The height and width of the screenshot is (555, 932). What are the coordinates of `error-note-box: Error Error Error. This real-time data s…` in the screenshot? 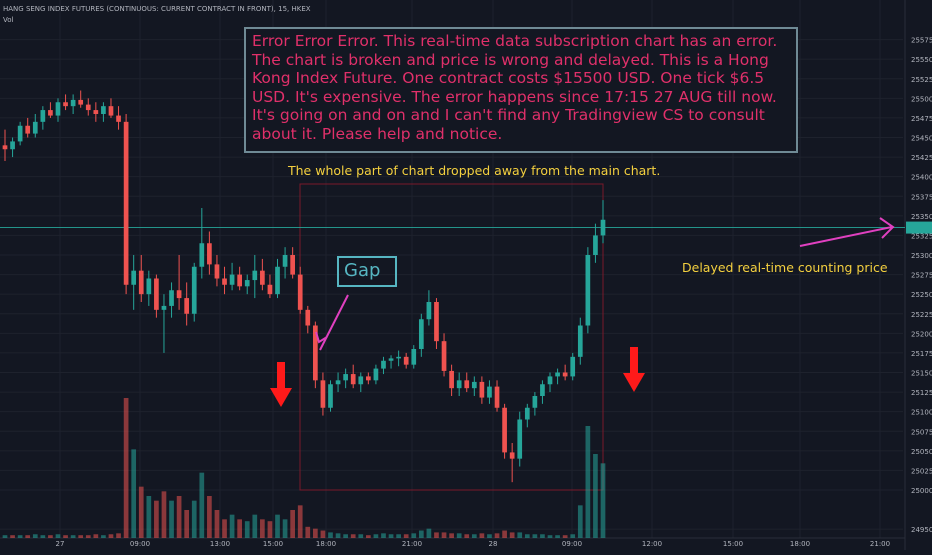 It's located at (521, 90).